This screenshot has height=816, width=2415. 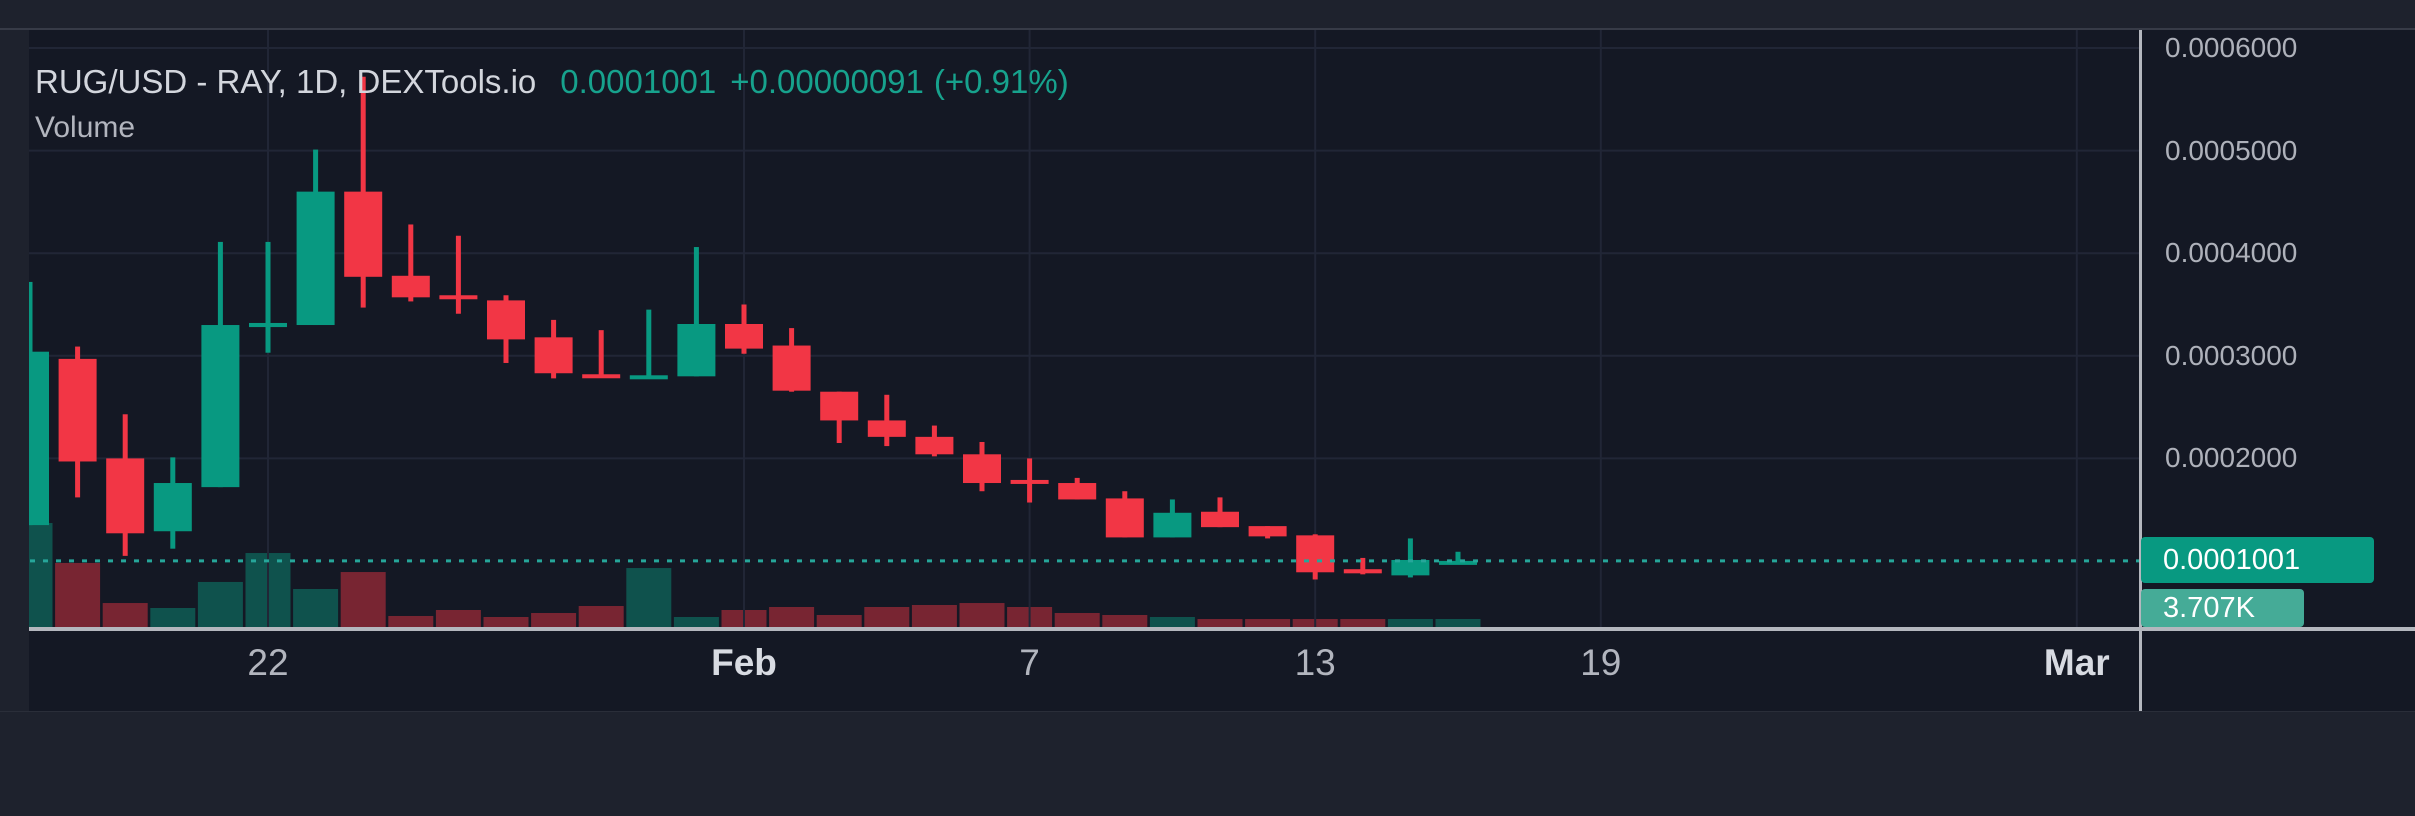 What do you see at coordinates (2231, 150) in the screenshot?
I see `price-axis-label: 0.0005000` at bounding box center [2231, 150].